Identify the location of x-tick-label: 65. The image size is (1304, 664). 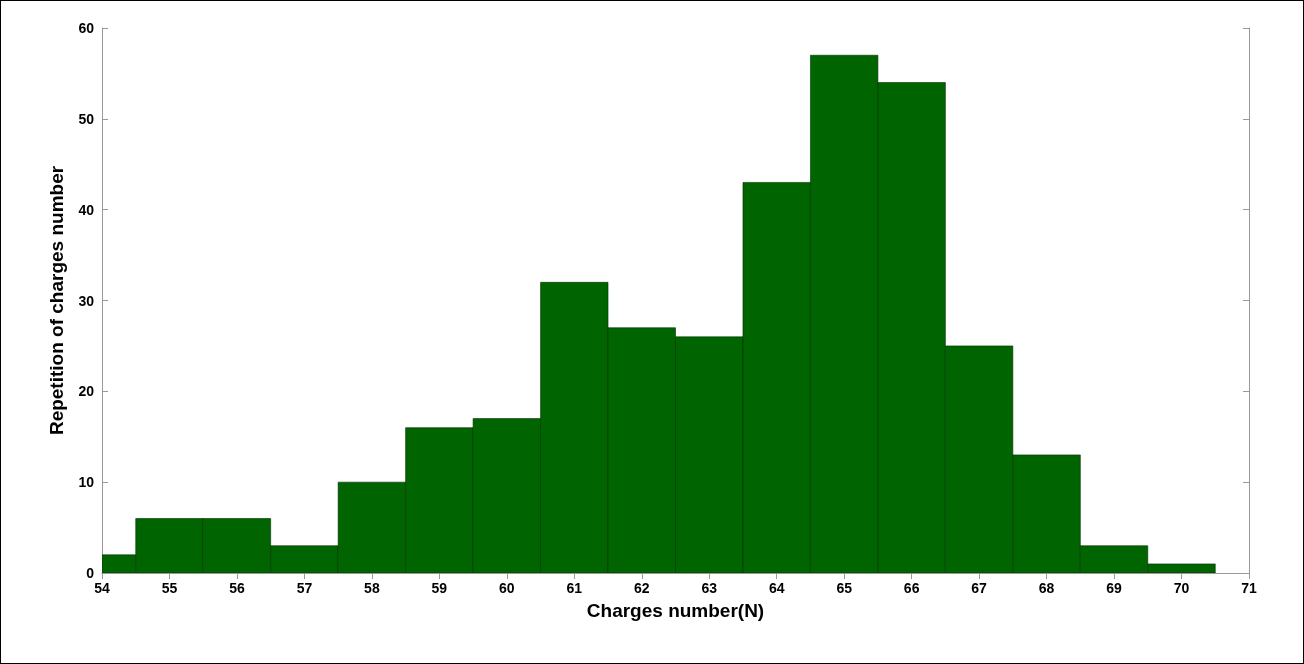
(844, 588).